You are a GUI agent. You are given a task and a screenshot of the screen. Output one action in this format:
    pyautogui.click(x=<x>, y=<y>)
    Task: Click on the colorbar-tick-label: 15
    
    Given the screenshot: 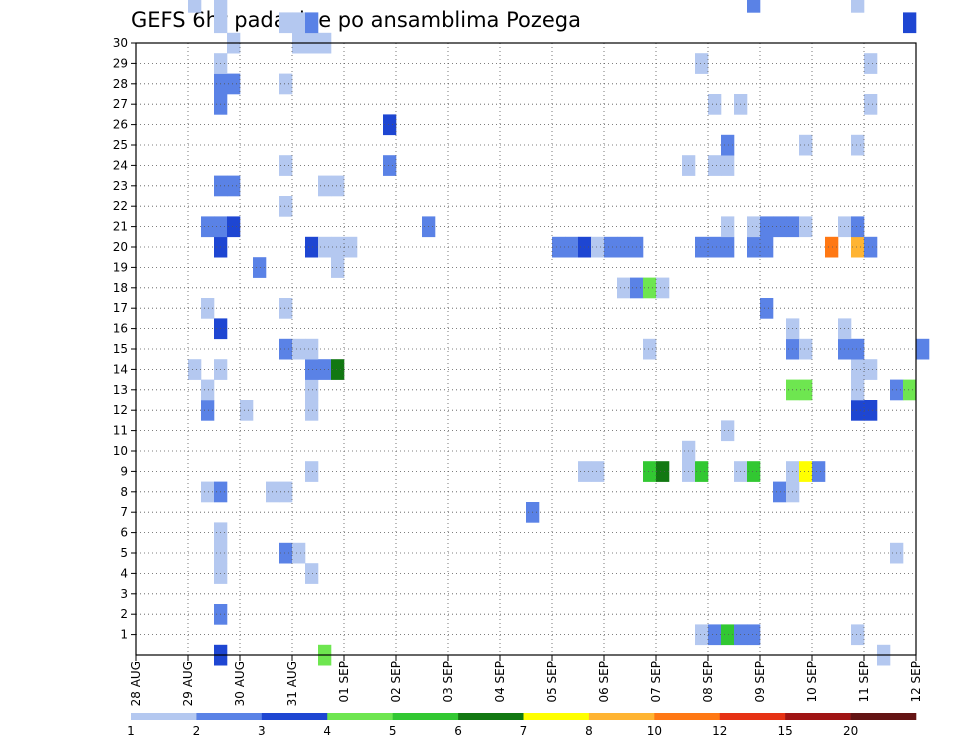 What is the action you would take?
    pyautogui.click(x=785, y=731)
    